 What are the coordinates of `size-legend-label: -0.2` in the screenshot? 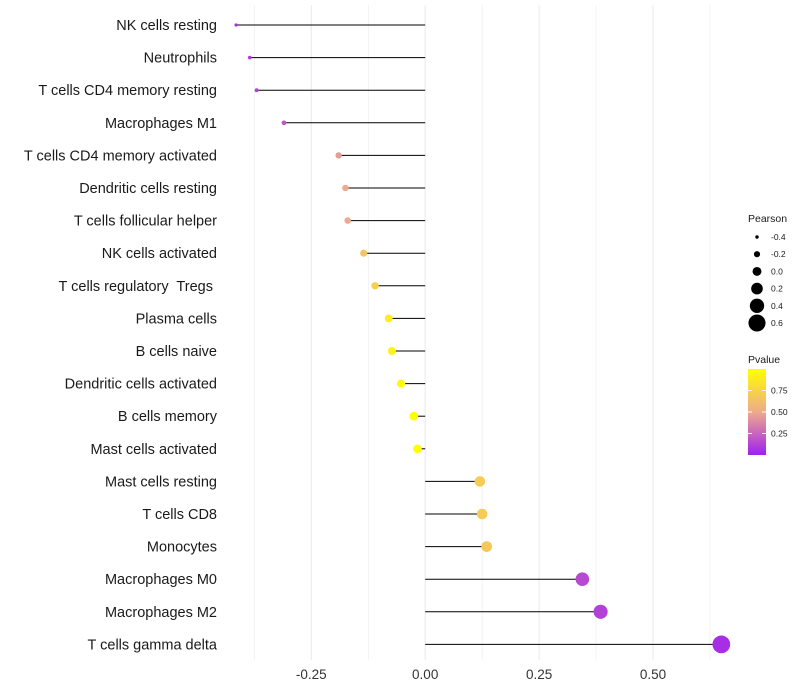 It's located at (778, 254).